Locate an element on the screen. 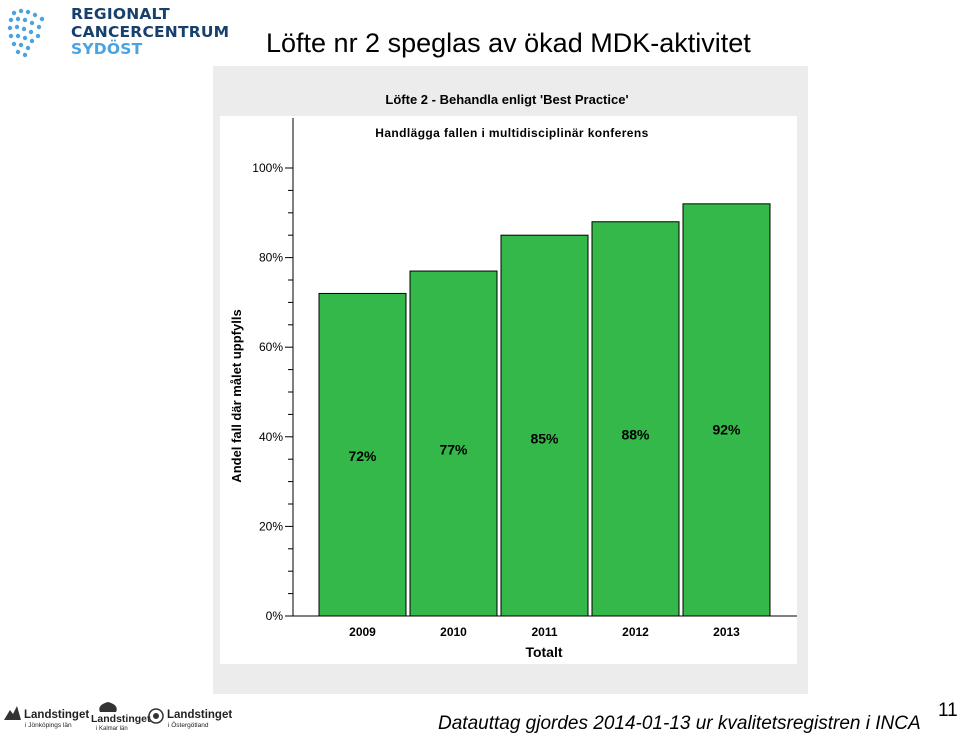 This screenshot has width=960, height=737. footer-logo-sub-3: i Östergötland is located at coordinates (188, 725).